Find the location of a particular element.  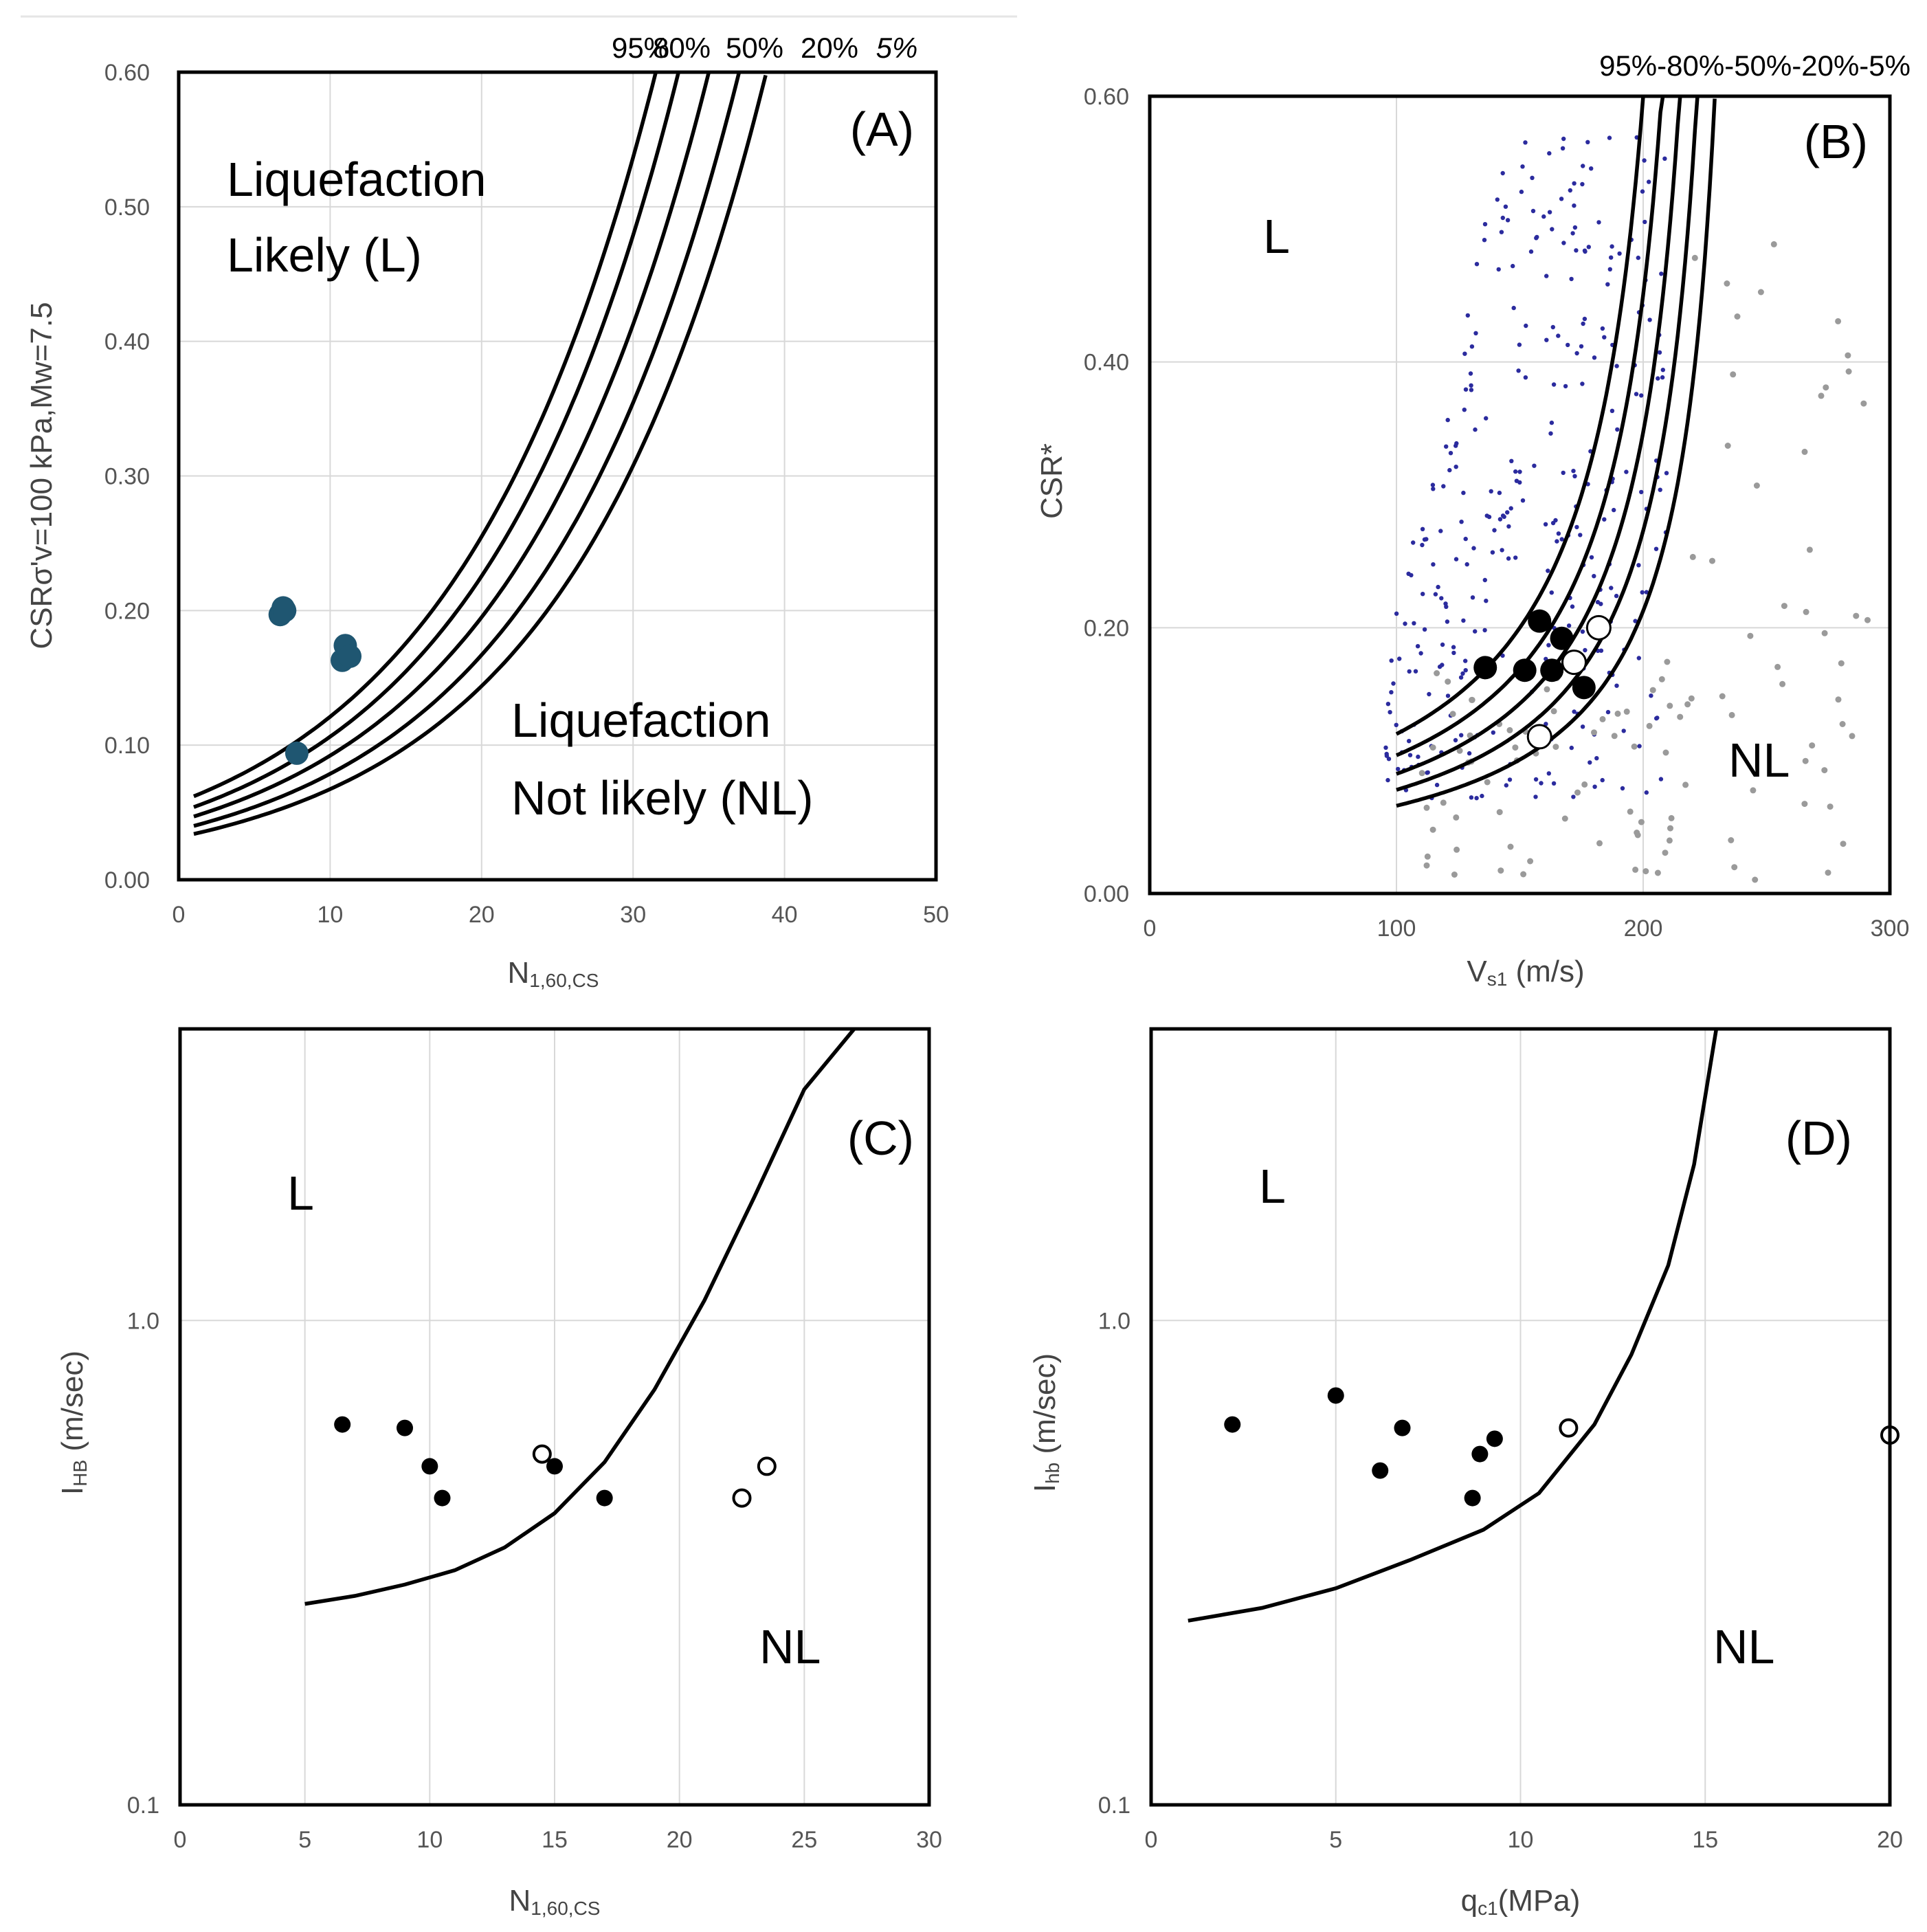

x-tick-label: 20 is located at coordinates (680, 1840).